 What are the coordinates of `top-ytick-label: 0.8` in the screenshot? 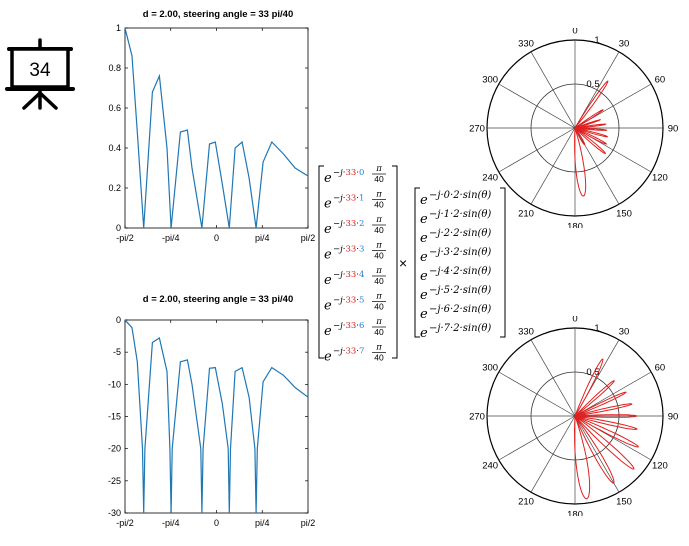 It's located at (114, 68).